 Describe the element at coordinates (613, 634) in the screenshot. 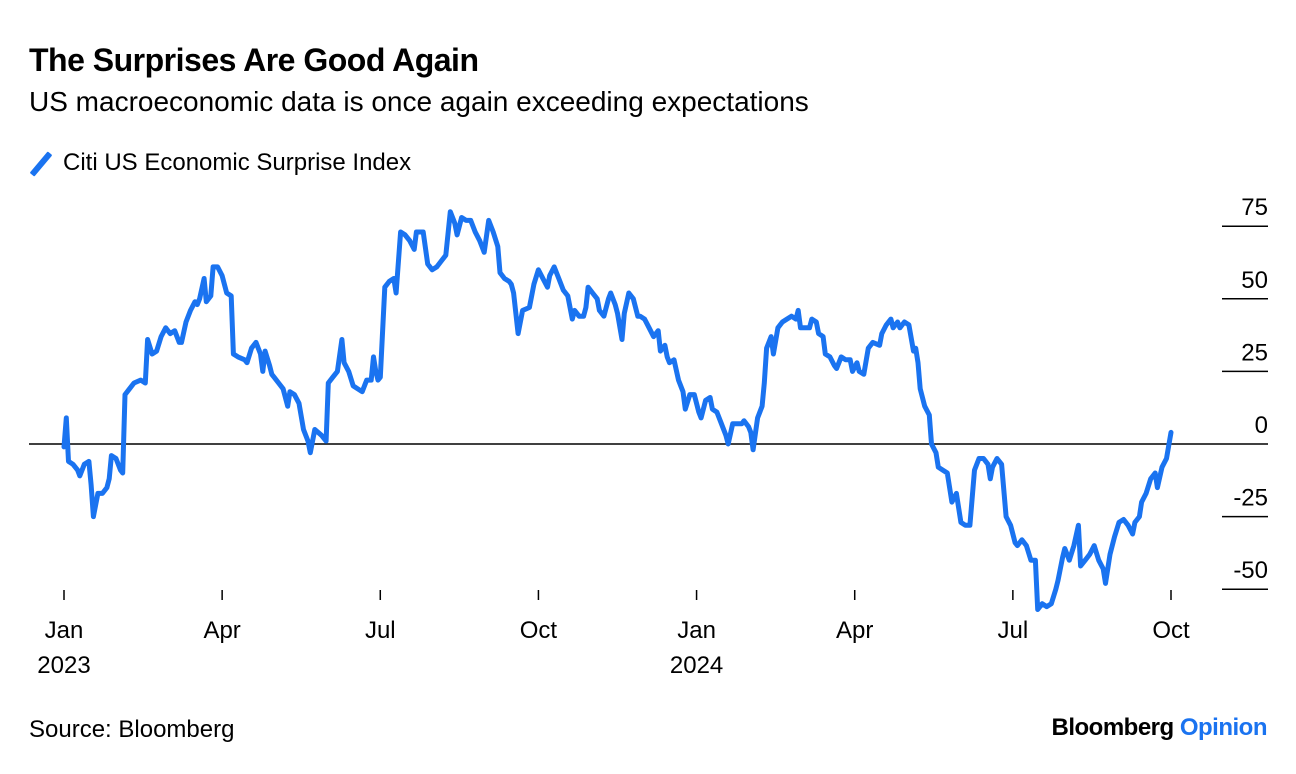

I see `x-axis: Jan 2023 Apr Jul Oct Jan 2024 Apr Jul Oct` at that location.